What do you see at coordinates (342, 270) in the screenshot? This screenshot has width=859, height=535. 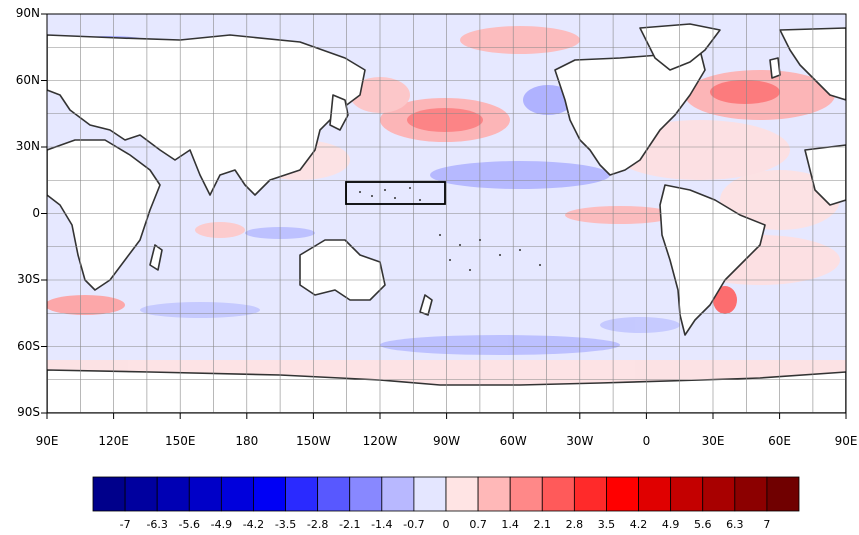 I see `australia-land` at bounding box center [342, 270].